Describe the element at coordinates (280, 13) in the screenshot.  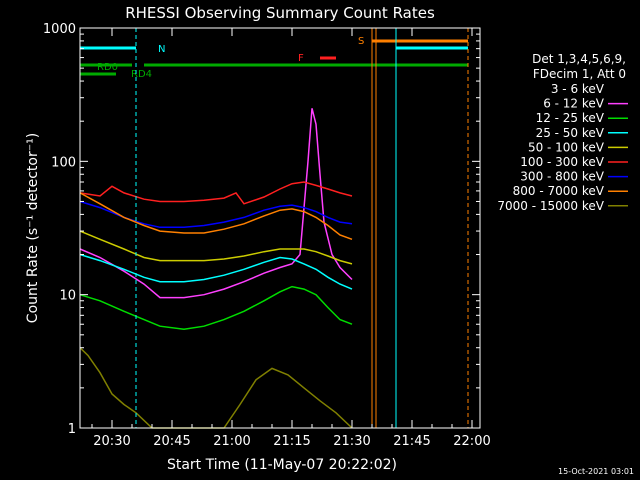
I see `chart-title: RHESSI Observing Summary Count Rates` at that location.